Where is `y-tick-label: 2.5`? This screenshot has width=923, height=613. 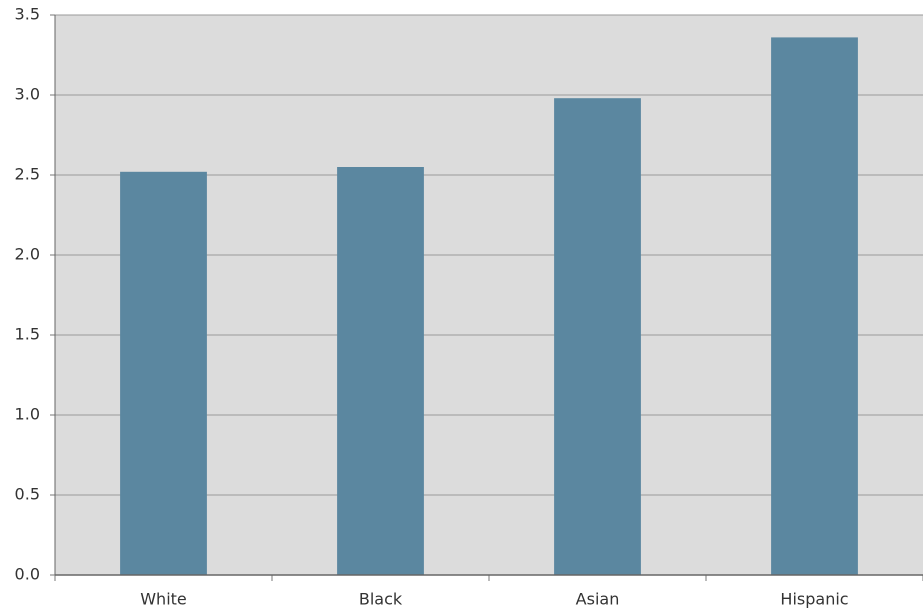 y-tick-label: 2.5 is located at coordinates (27, 174).